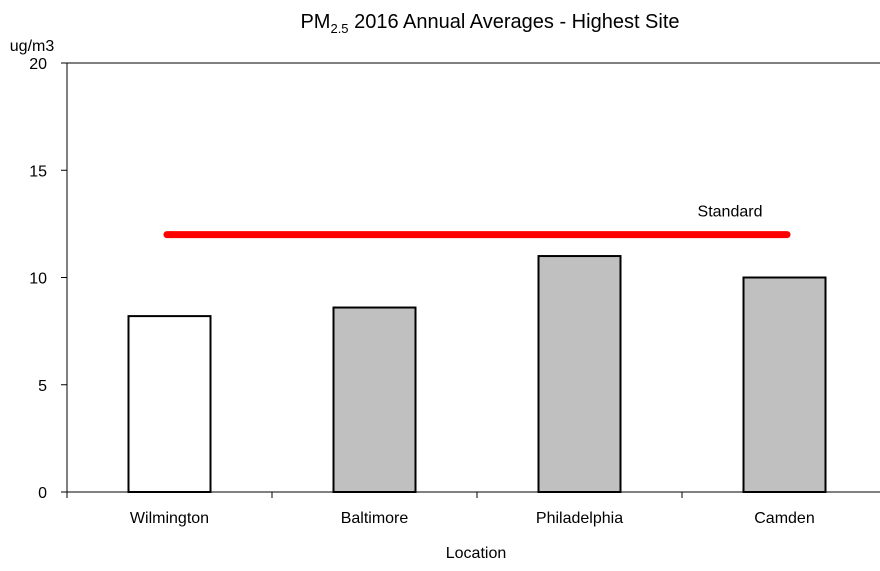 The width and height of the screenshot is (880, 571). I want to click on chart-title-subscript: 2.5, so click(339, 28).